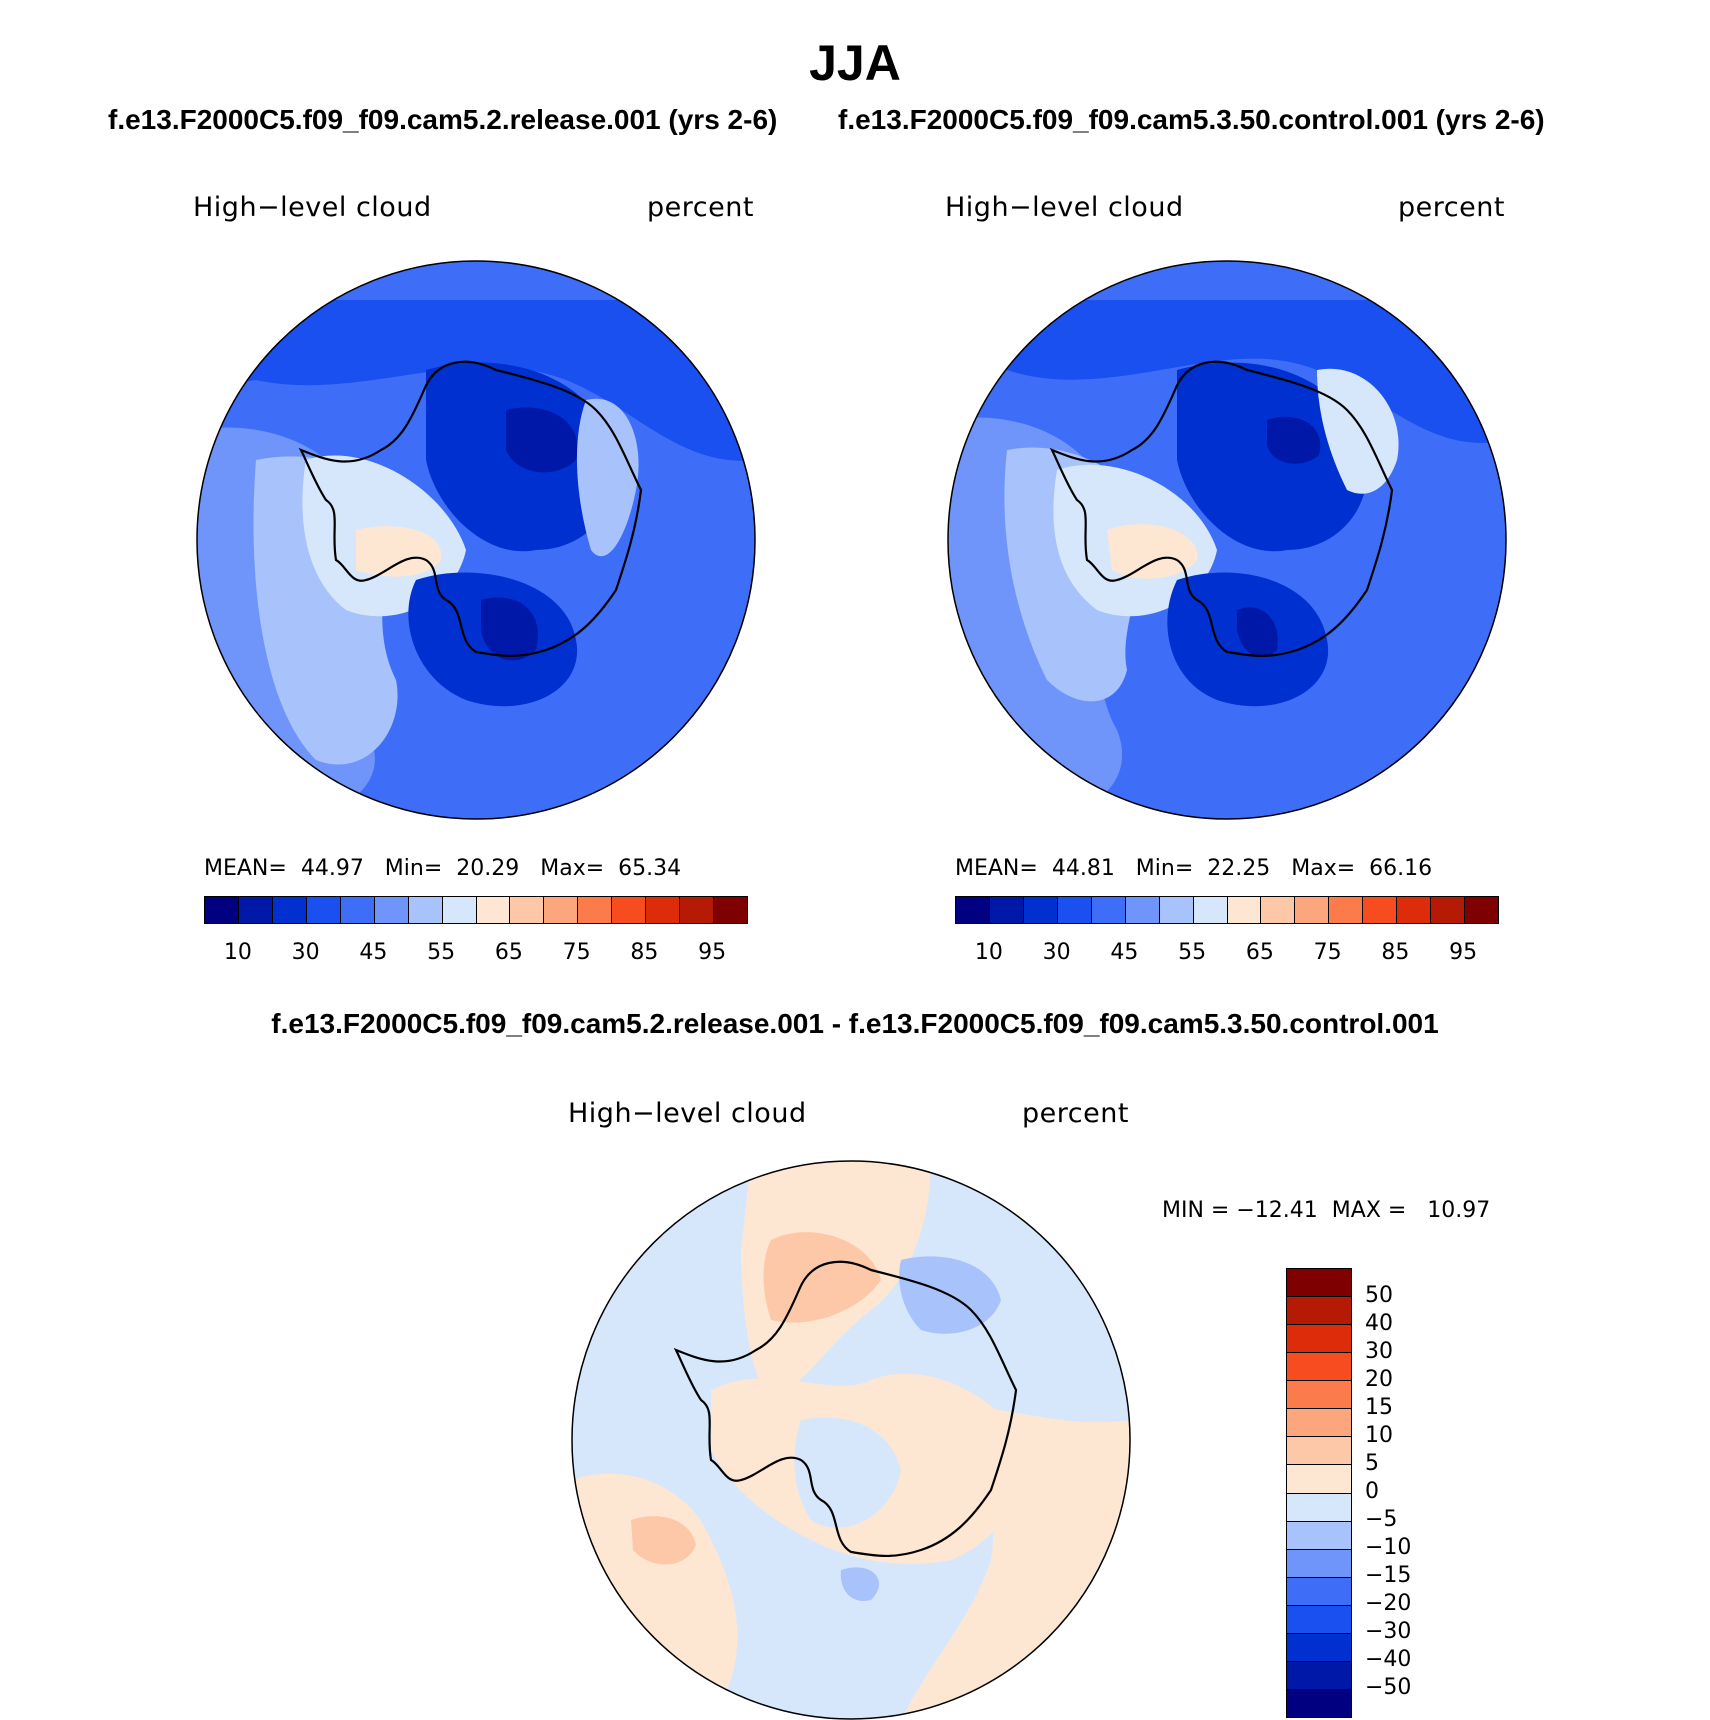 This screenshot has height=1720, width=1710. I want to click on colorbar-tick-label: 20, so click(1379, 1379).